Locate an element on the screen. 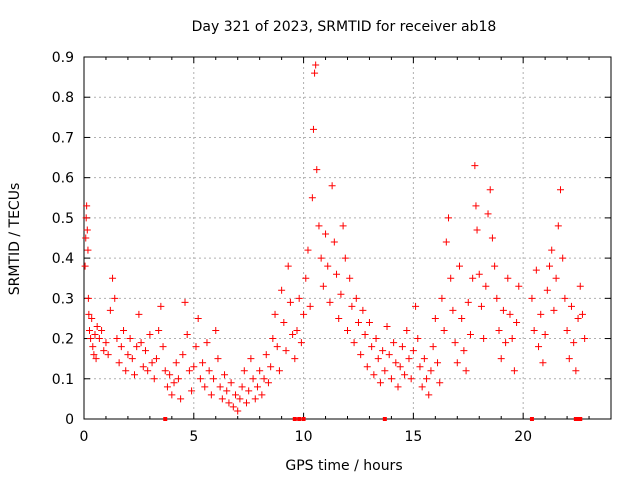 Image resolution: width=640 pixels, height=480 pixels. x-tick-label: 20 is located at coordinates (523, 437).